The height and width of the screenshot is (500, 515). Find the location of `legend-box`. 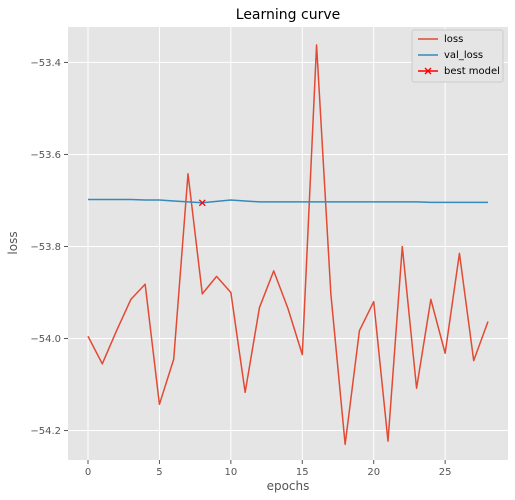

legend-box is located at coordinates (457, 56).